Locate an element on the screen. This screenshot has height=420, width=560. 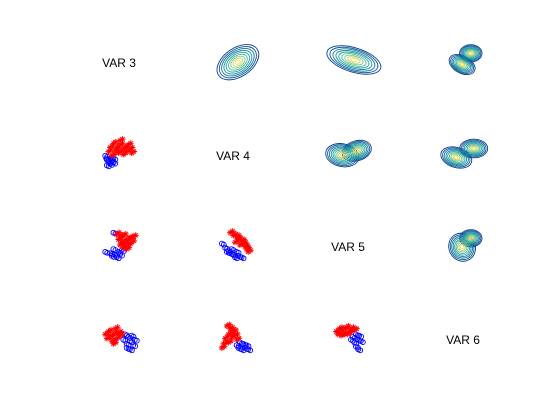
diag-label-var6: VAR 6 is located at coordinates (463, 340).